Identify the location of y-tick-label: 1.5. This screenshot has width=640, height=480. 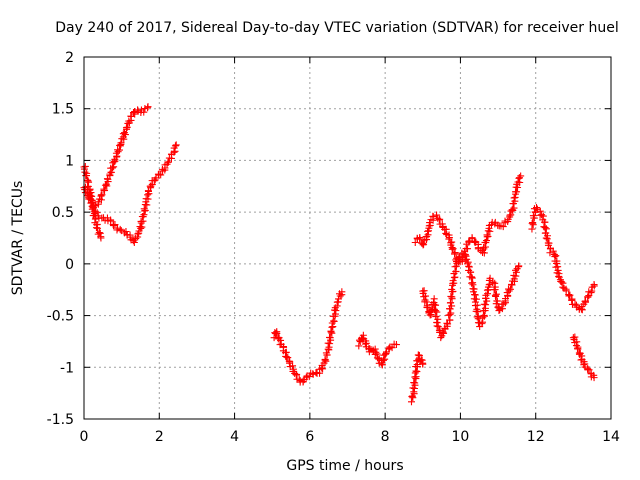
(63, 110).